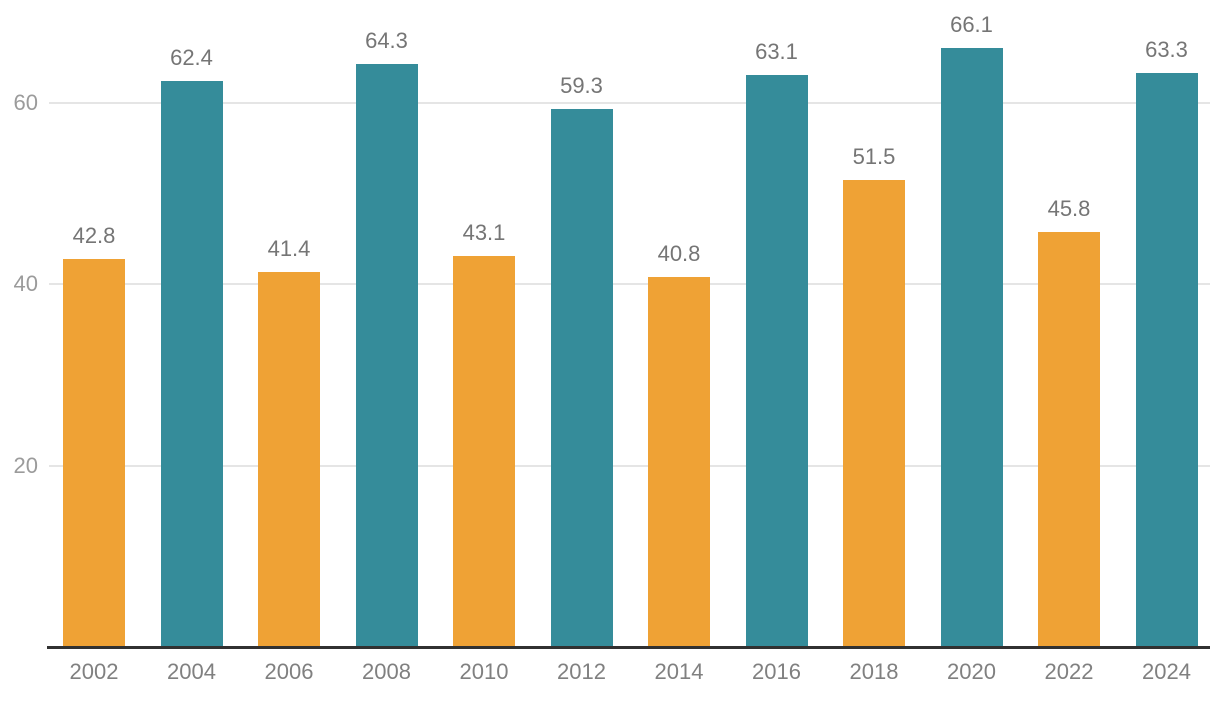  I want to click on x-axis-line, so click(628, 647).